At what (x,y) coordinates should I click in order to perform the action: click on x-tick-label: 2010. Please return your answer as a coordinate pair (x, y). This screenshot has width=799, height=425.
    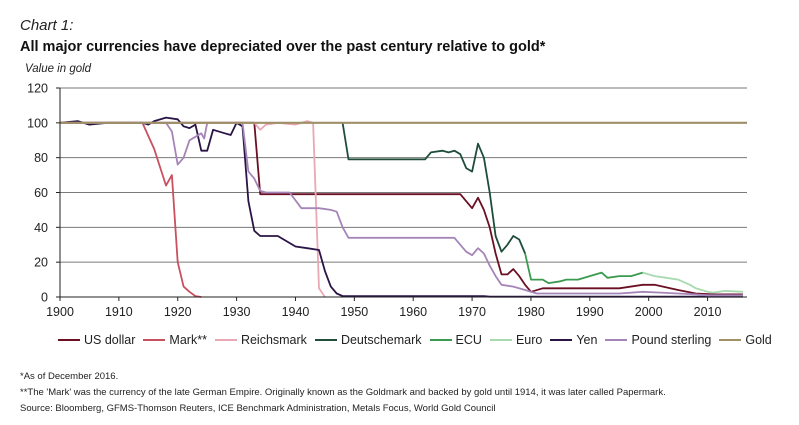
    Looking at the image, I should click on (708, 312).